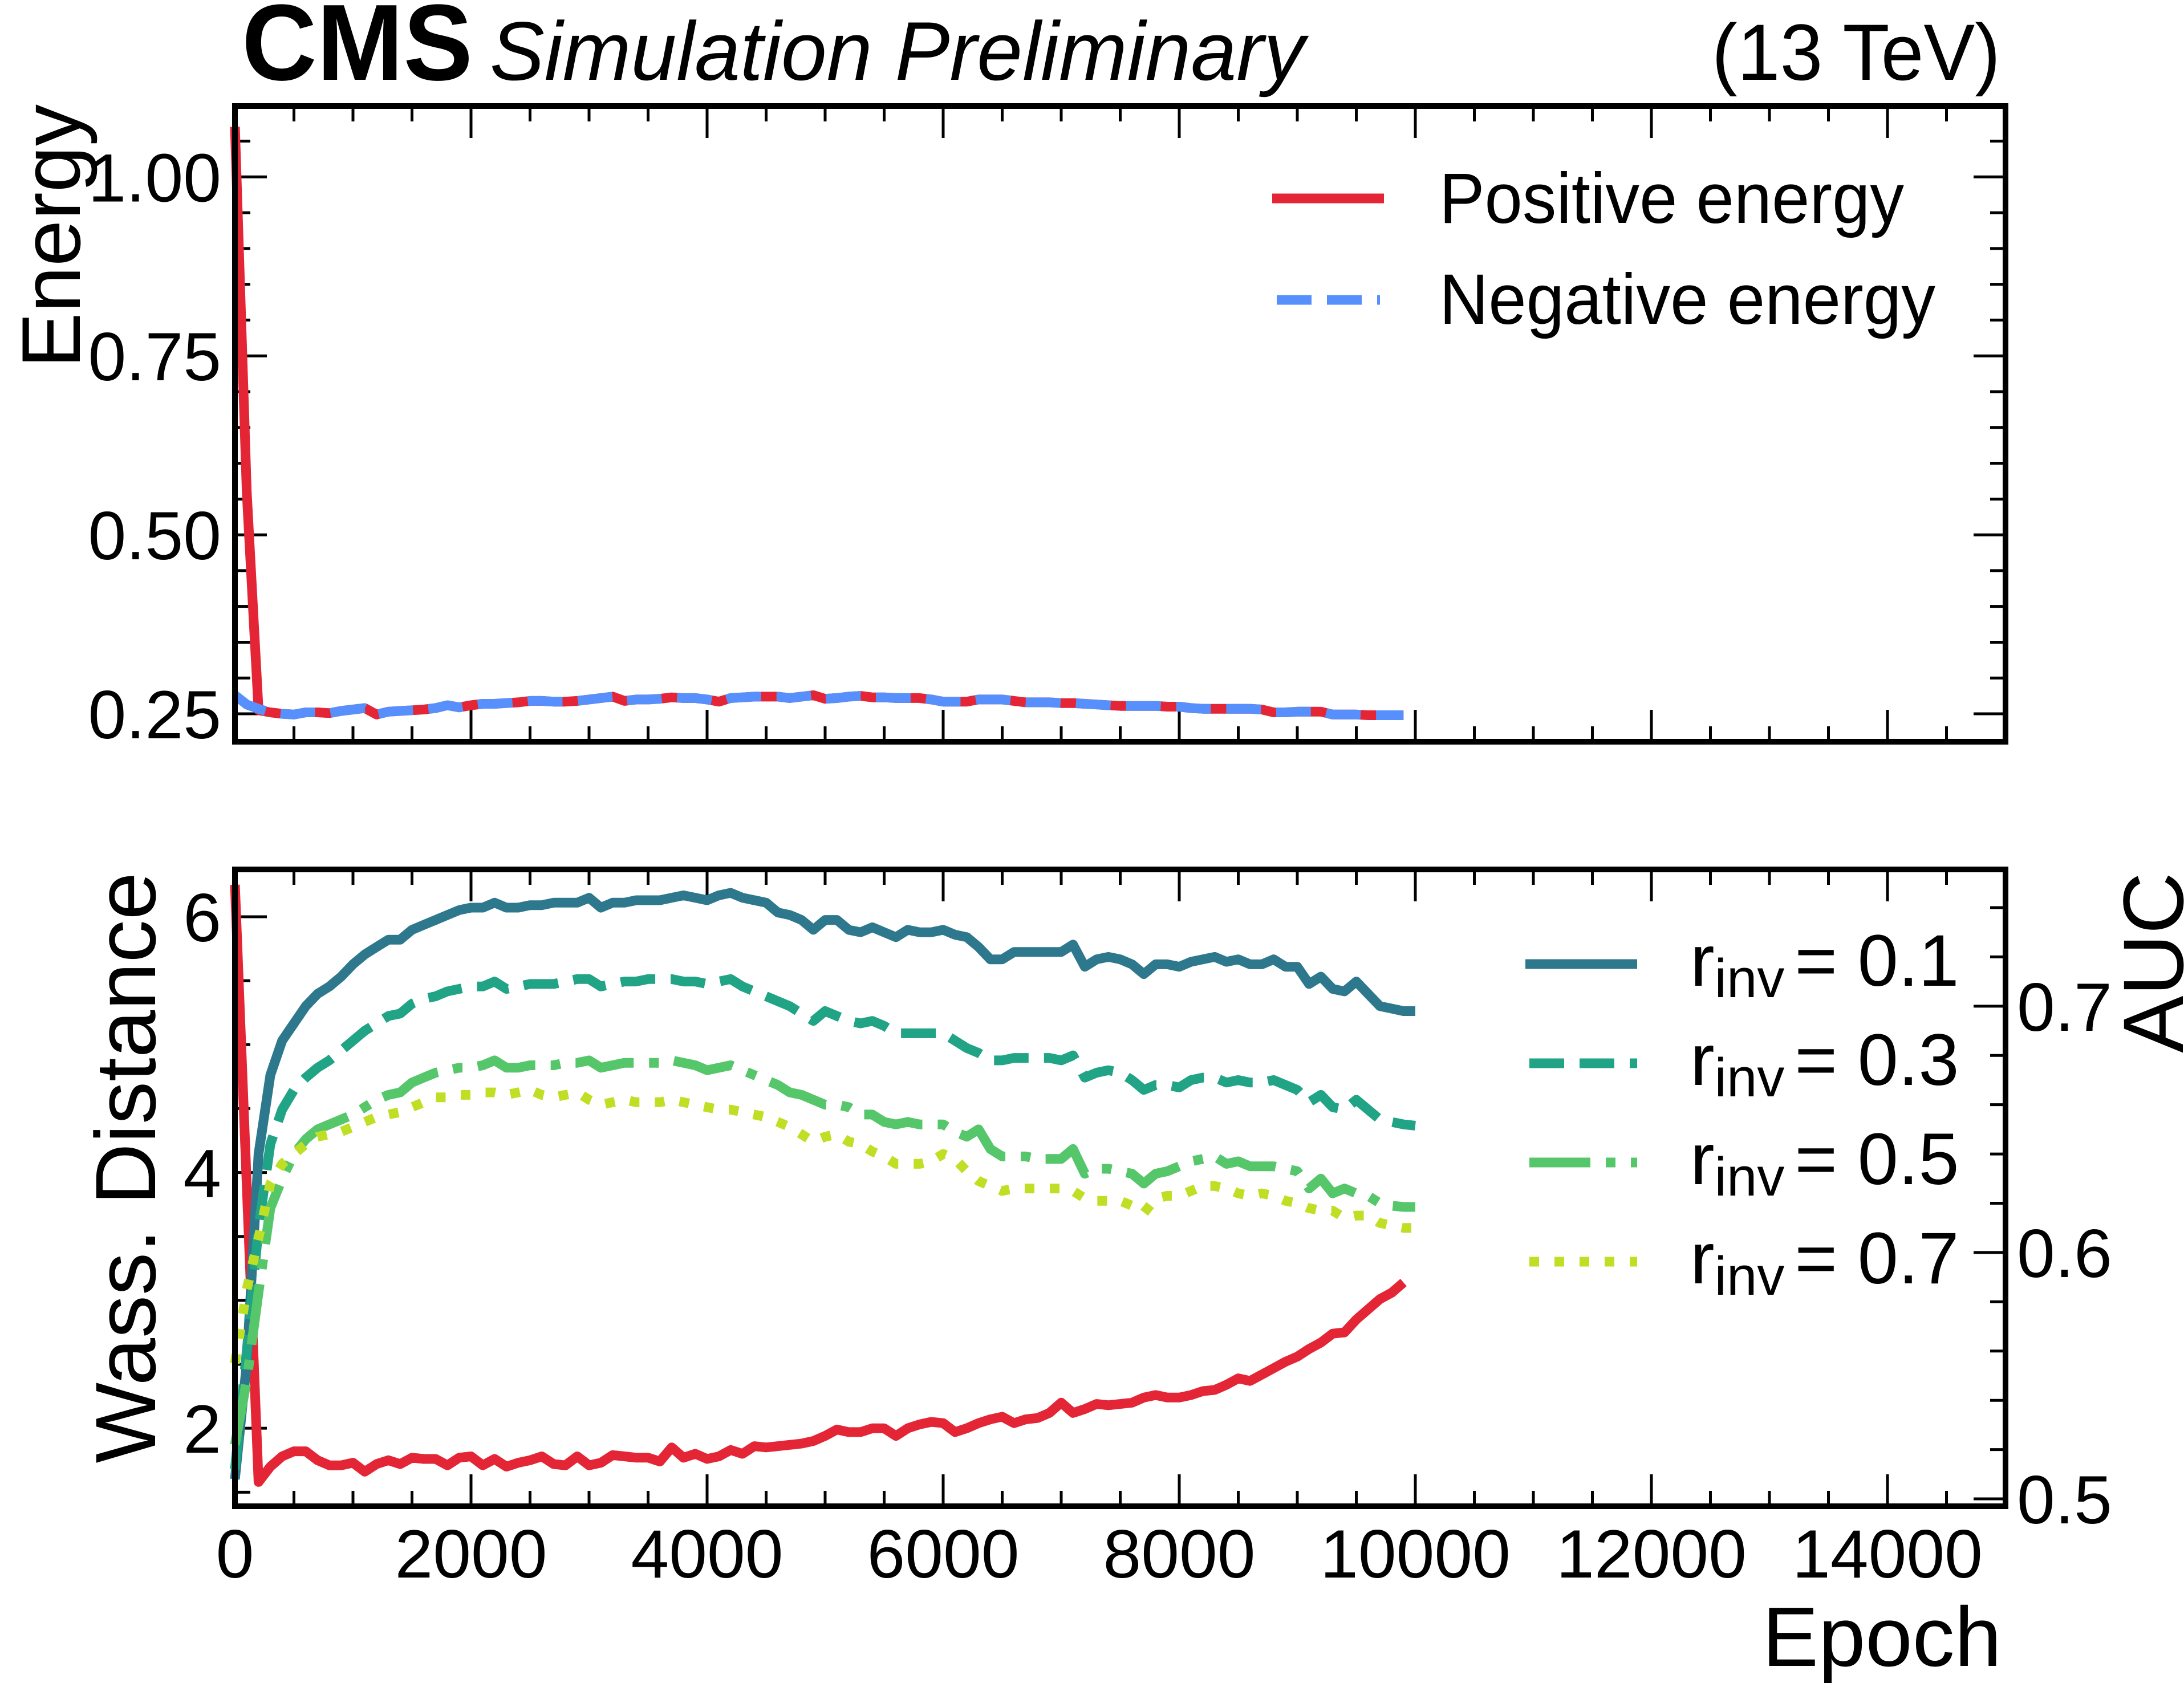  What do you see at coordinates (1877, 1258) in the screenshot?
I see `legend-value: = 0.7` at bounding box center [1877, 1258].